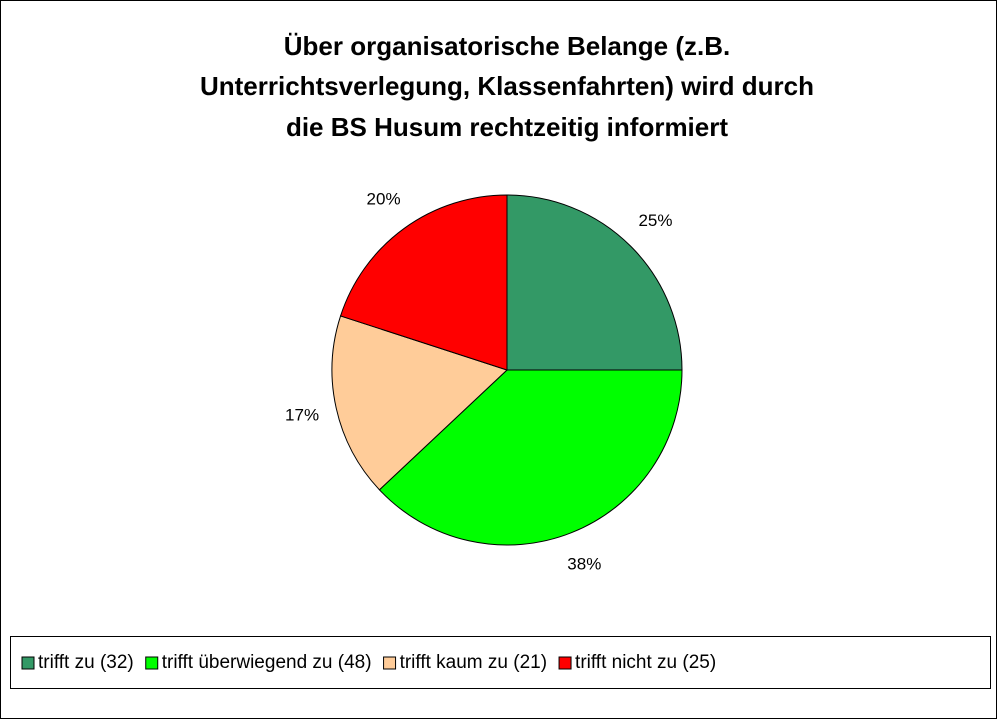 The image size is (998, 720). I want to click on data-label: 20%, so click(384, 199).